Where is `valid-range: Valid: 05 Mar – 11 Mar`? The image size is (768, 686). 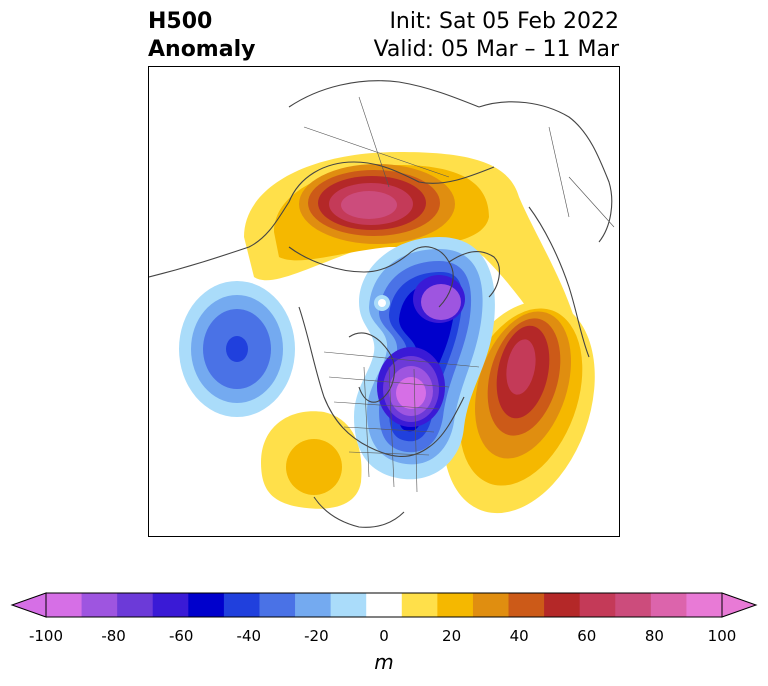
valid-range: Valid: 05 Mar – 11 Mar is located at coordinates (496, 49).